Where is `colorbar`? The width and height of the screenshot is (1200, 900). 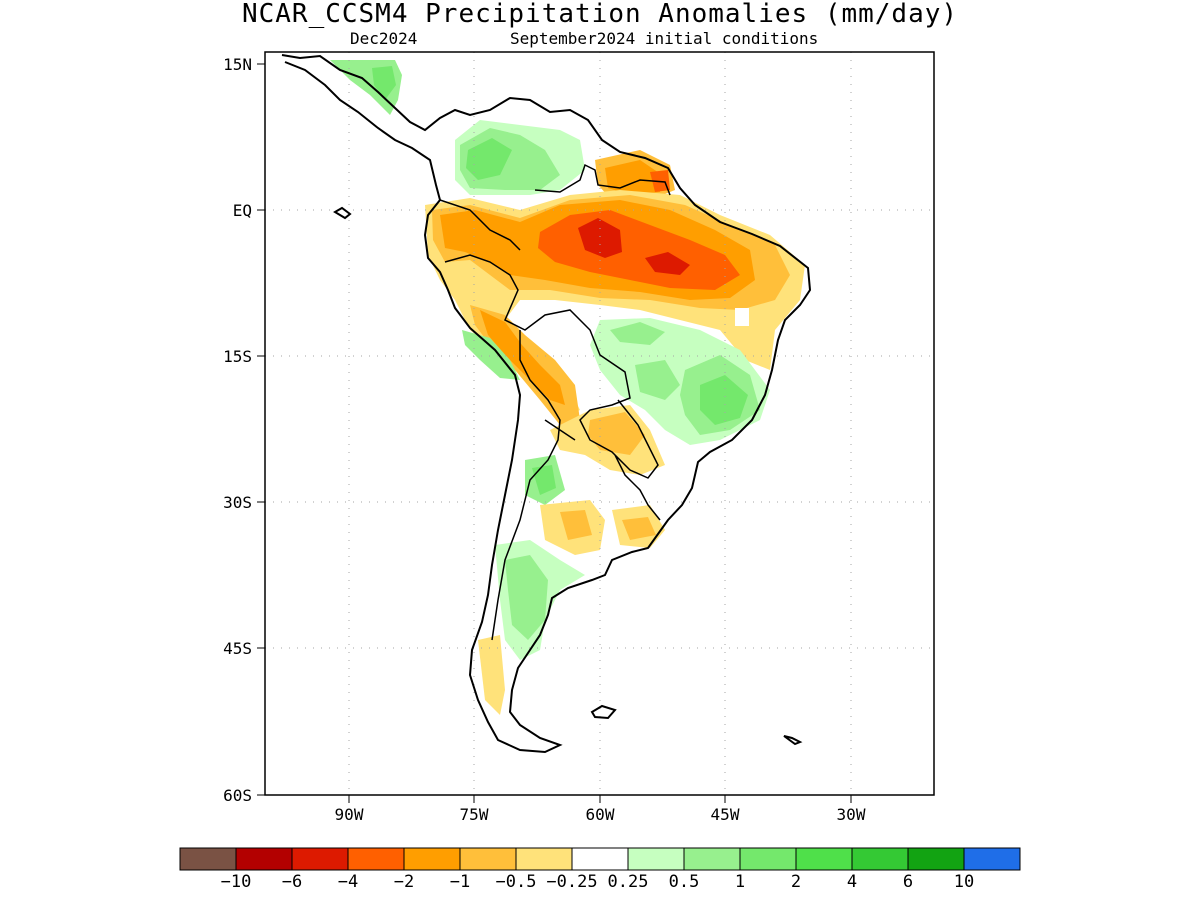
colorbar is located at coordinates (600, 859).